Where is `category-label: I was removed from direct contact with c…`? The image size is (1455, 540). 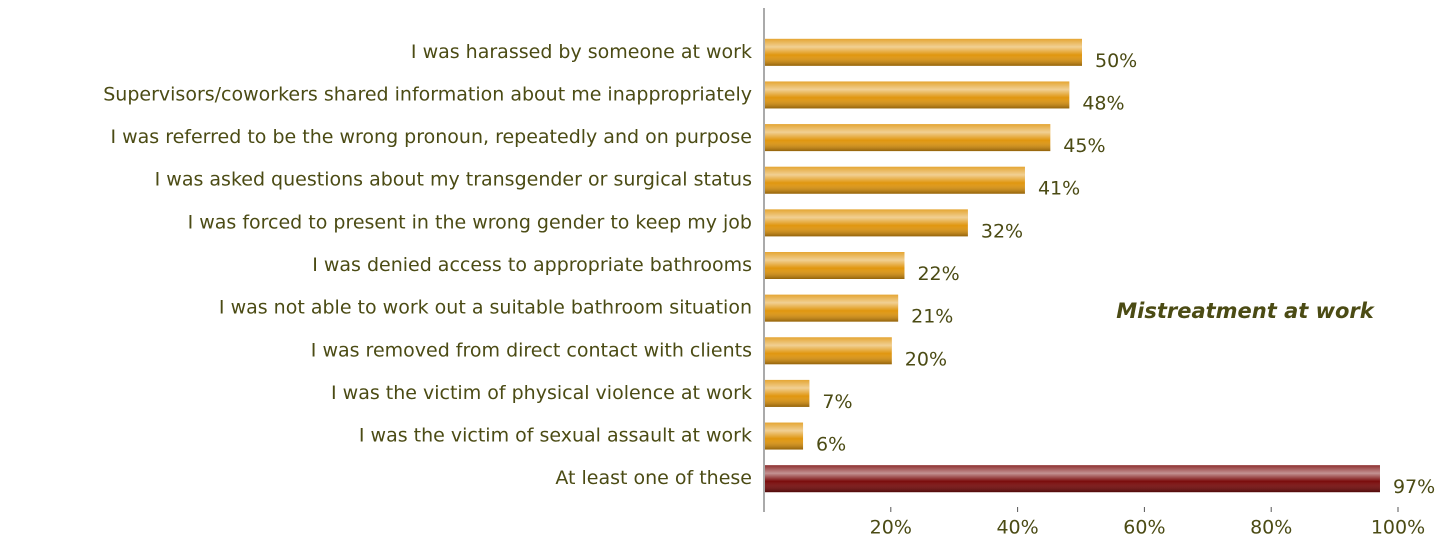
category-label: I was removed from direct contact with c… is located at coordinates (531, 350).